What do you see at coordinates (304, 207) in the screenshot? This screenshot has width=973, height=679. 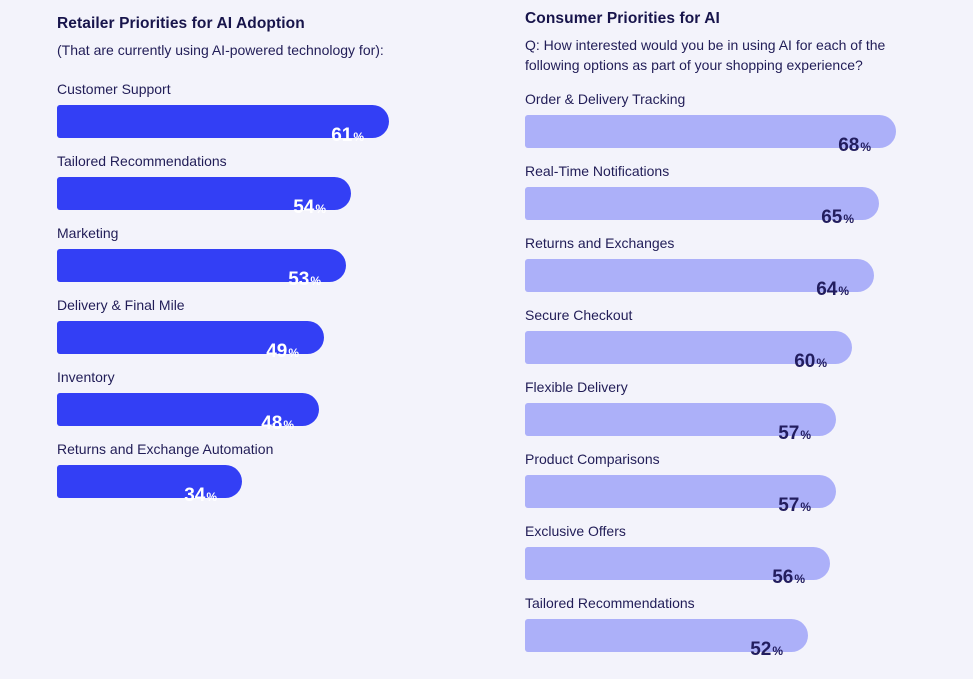 I see `bar-value: 54` at bounding box center [304, 207].